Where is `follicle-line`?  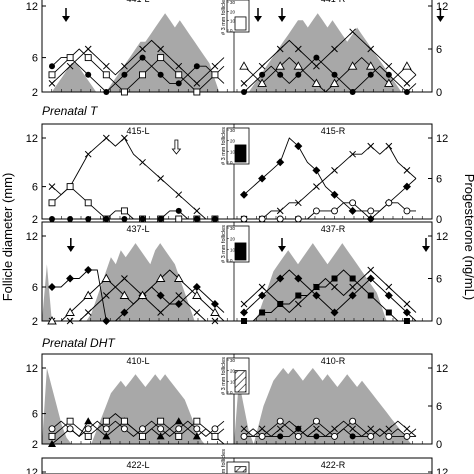 follicle-line is located at coordinates (137, 202).